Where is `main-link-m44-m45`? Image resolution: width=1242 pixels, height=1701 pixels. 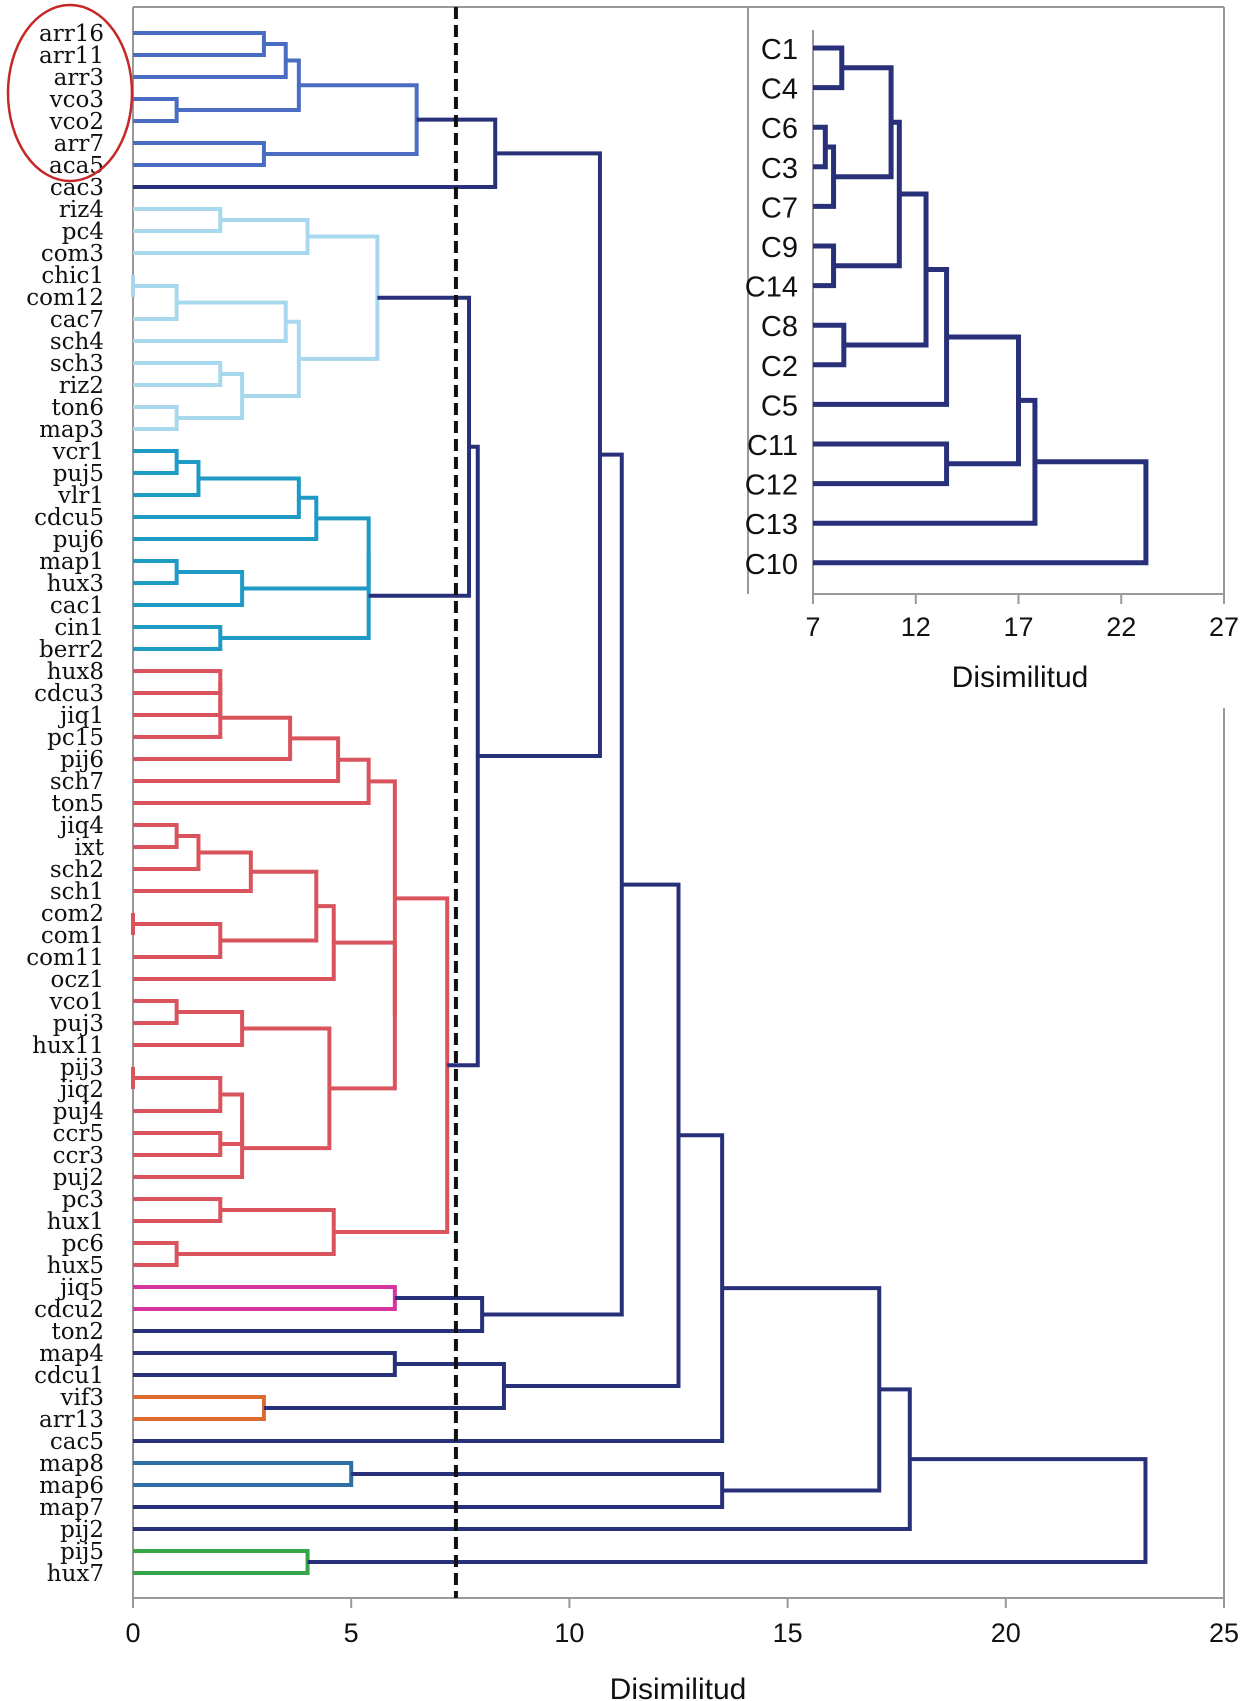
main-link-m44-m45 is located at coordinates (232, 1119).